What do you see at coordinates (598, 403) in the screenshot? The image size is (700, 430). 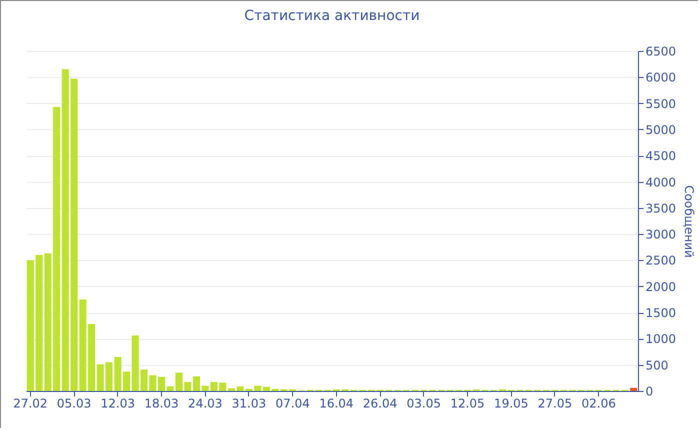 I see `x-tick-label: 02.06` at bounding box center [598, 403].